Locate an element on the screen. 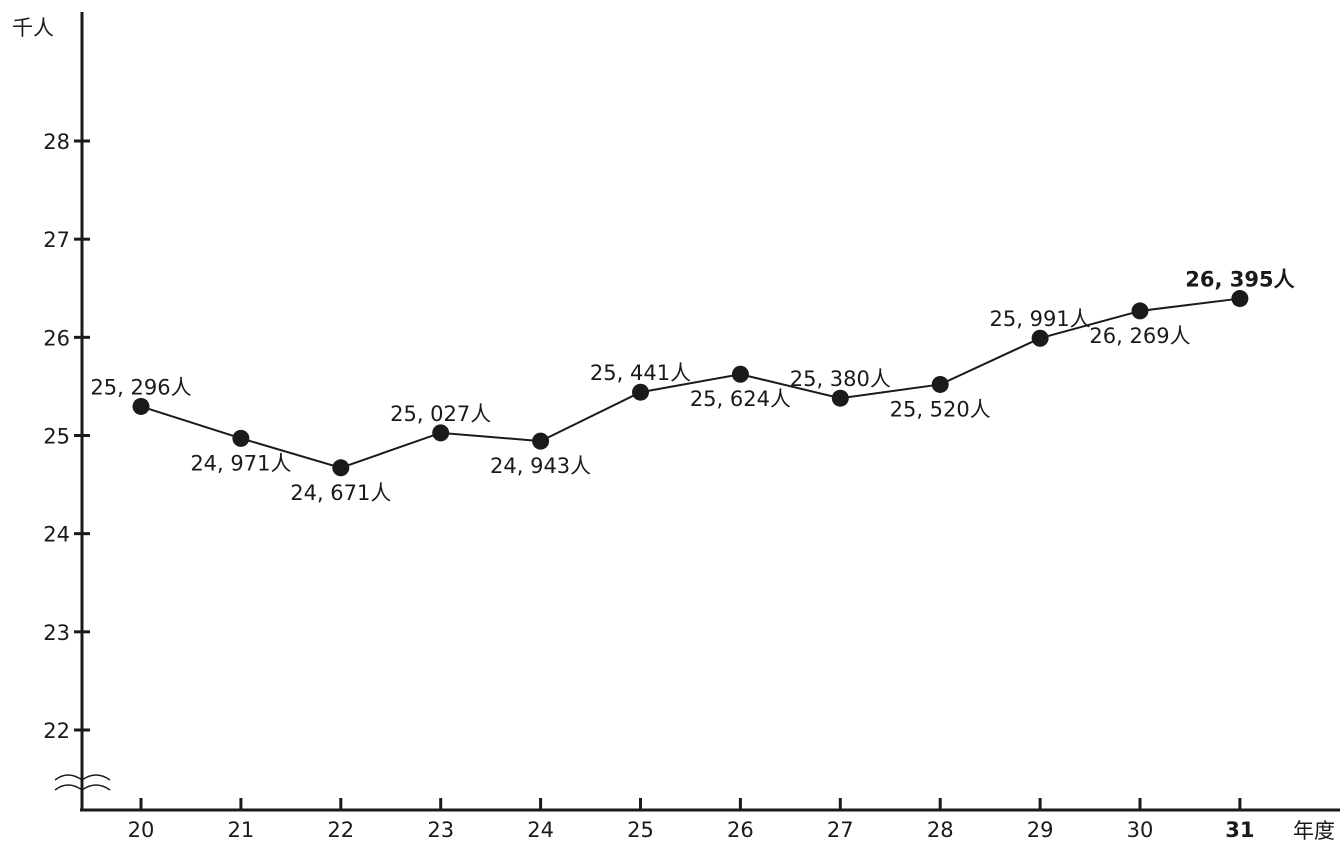  x-tick-label-20: 20 is located at coordinates (141, 830).